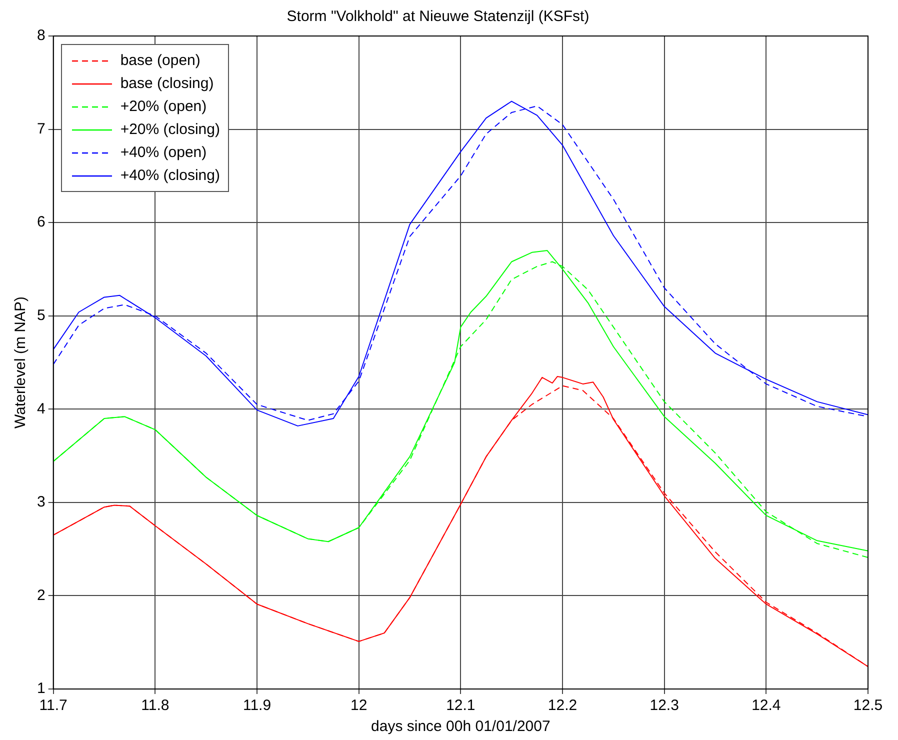  What do you see at coordinates (170, 176) in the screenshot?
I see `legend-label: +40% (closing)` at bounding box center [170, 176].